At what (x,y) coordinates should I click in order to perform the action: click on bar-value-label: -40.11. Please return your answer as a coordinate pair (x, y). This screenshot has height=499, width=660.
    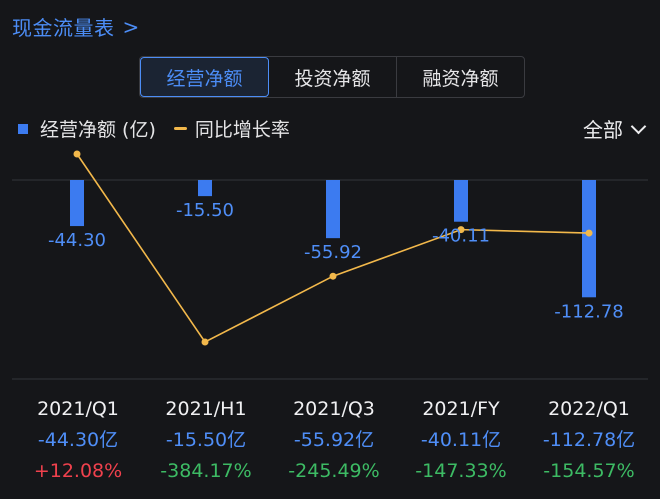
    Looking at the image, I should click on (461, 236).